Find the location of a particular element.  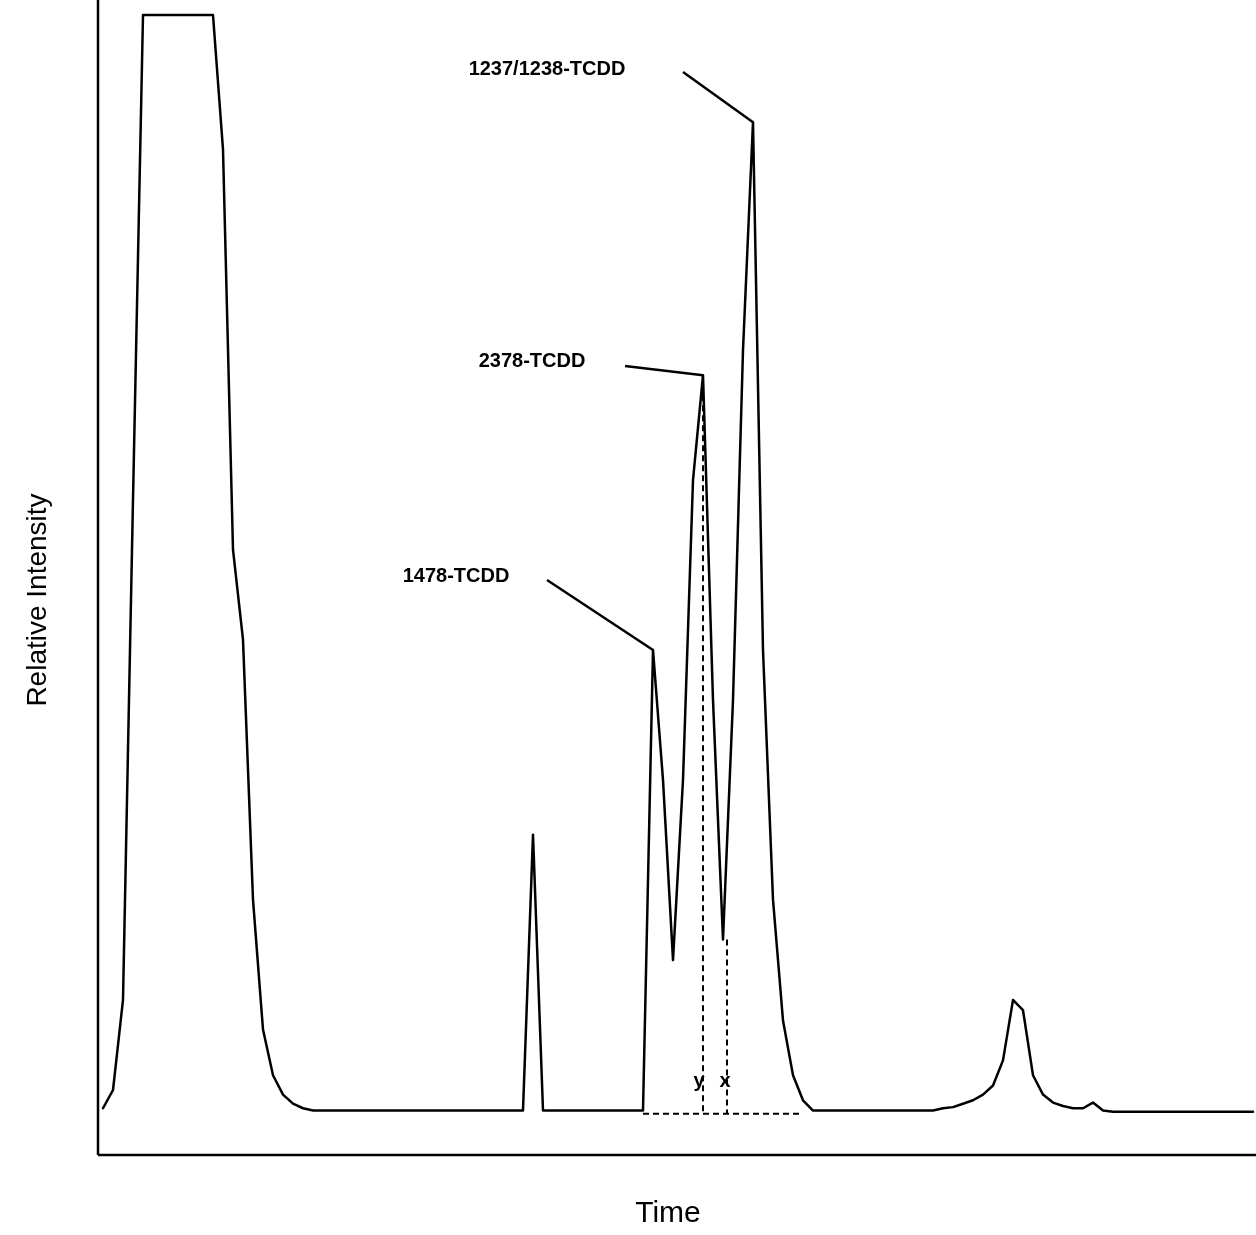

y-axis-title: Relative Intensity is located at coordinates (36, 600).